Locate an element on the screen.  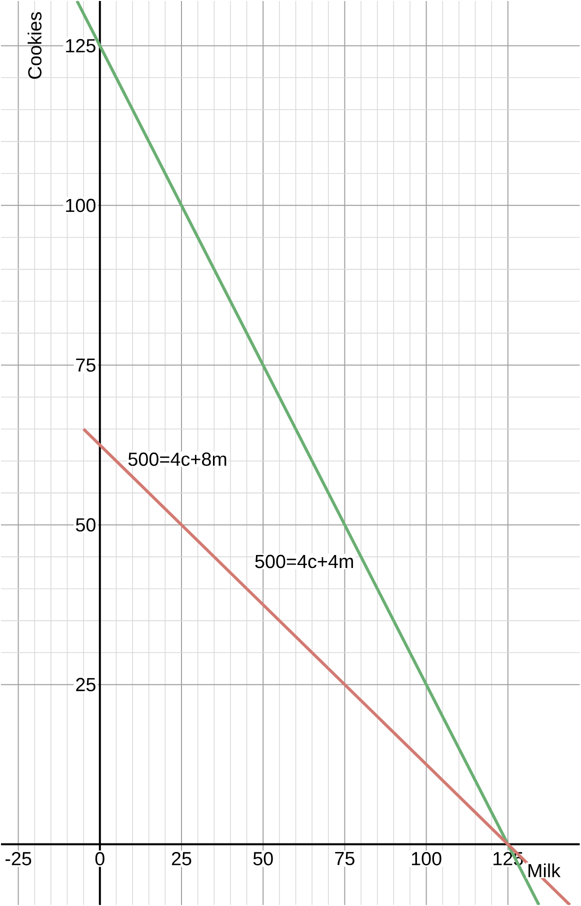
series-label: 500=4c+8m is located at coordinates (177, 459).